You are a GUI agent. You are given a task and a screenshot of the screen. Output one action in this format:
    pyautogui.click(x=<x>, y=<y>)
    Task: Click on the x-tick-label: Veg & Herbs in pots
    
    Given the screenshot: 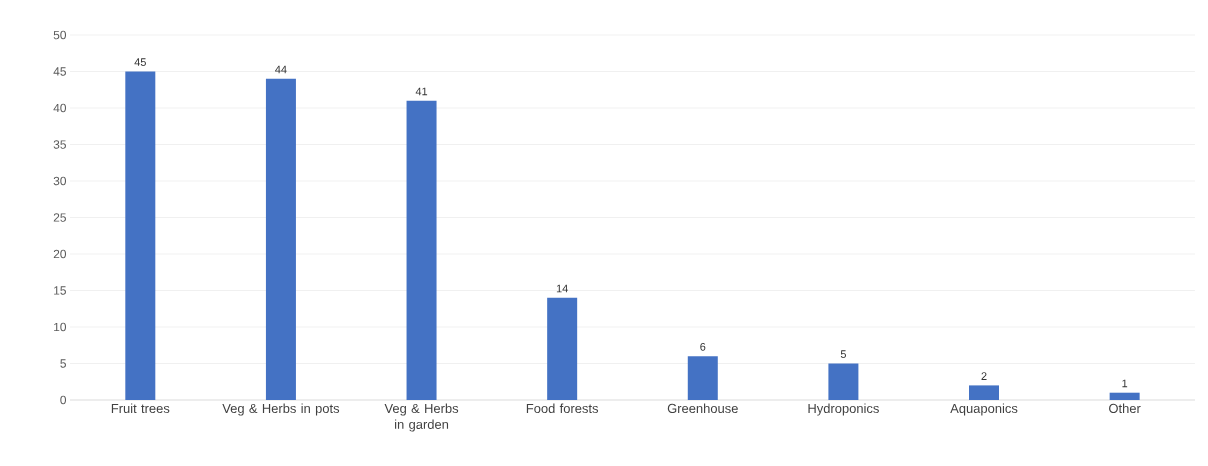 What is the action you would take?
    pyautogui.click(x=281, y=409)
    